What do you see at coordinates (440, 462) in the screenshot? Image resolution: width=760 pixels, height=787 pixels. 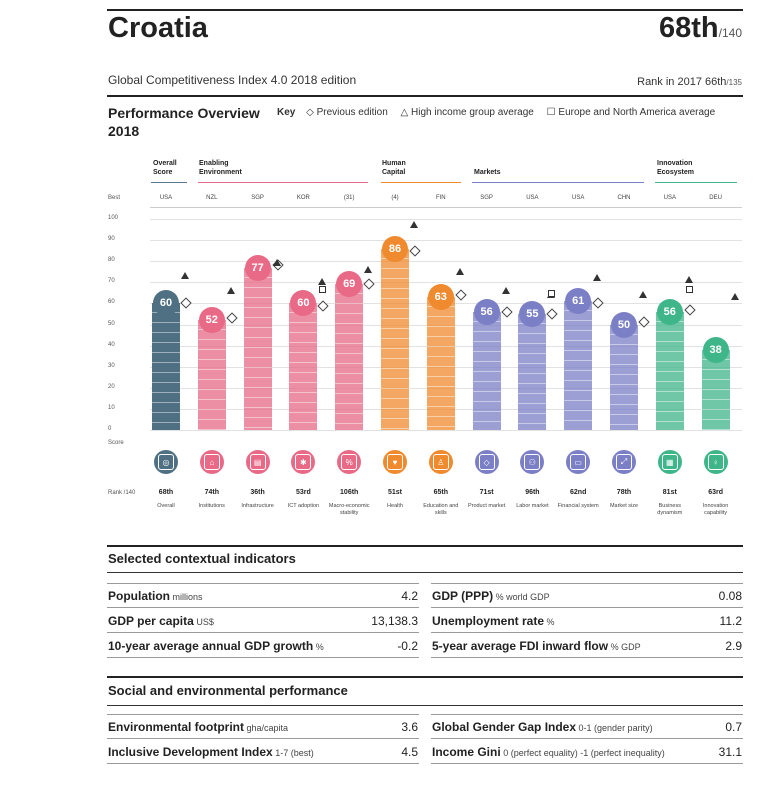 I see `pillar-icon: ♙` at bounding box center [440, 462].